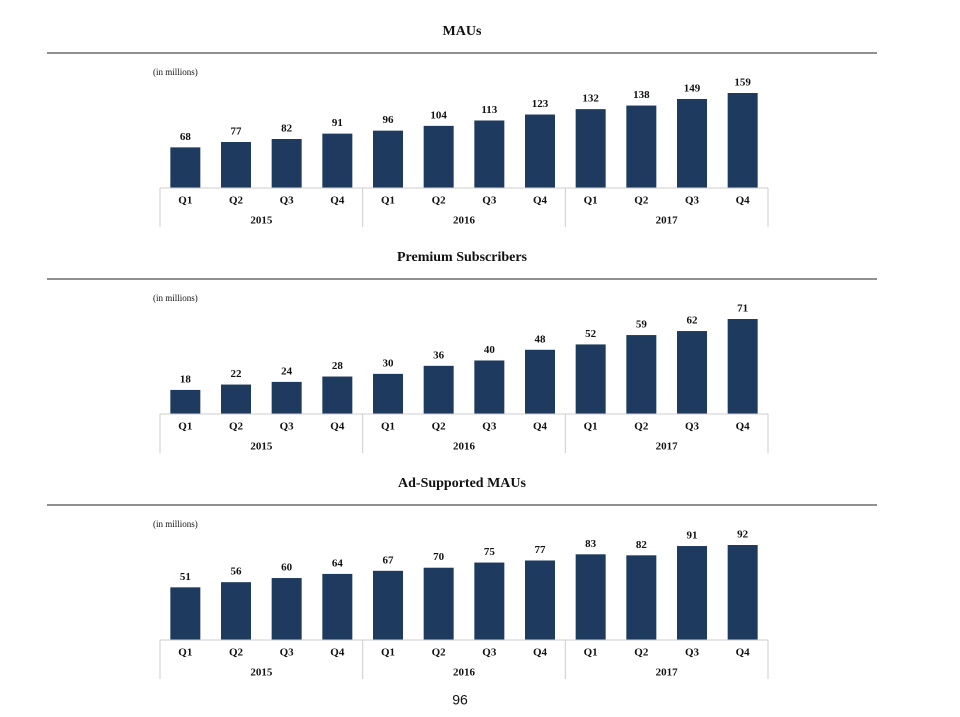 The width and height of the screenshot is (960, 717). What do you see at coordinates (642, 325) in the screenshot?
I see `data-label: 59` at bounding box center [642, 325].